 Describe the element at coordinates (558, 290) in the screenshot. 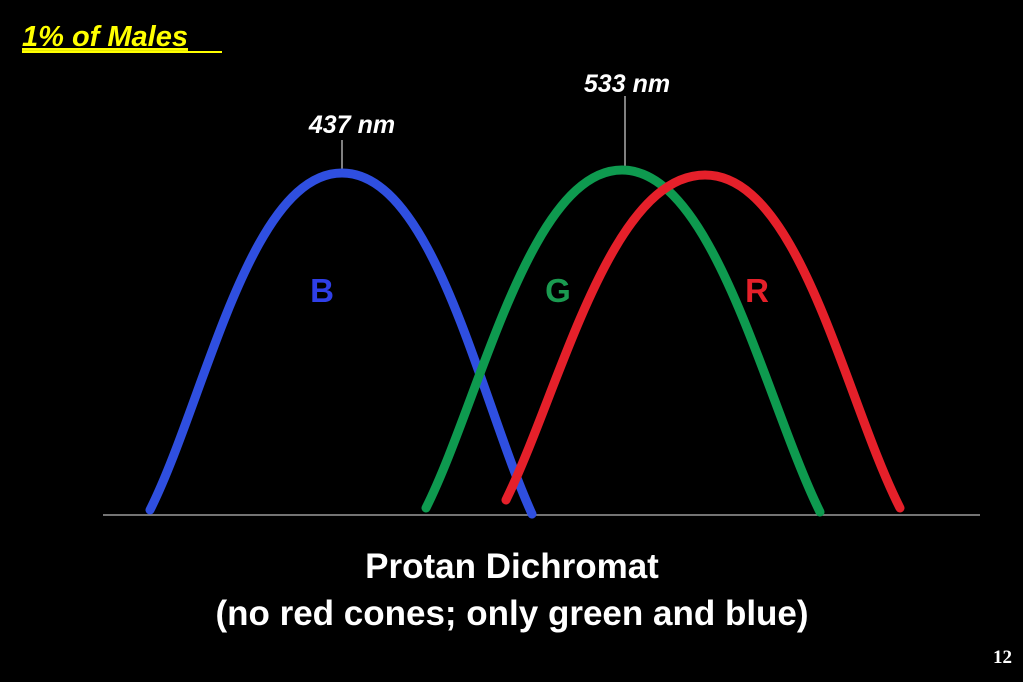

I see `curve-label: G` at that location.